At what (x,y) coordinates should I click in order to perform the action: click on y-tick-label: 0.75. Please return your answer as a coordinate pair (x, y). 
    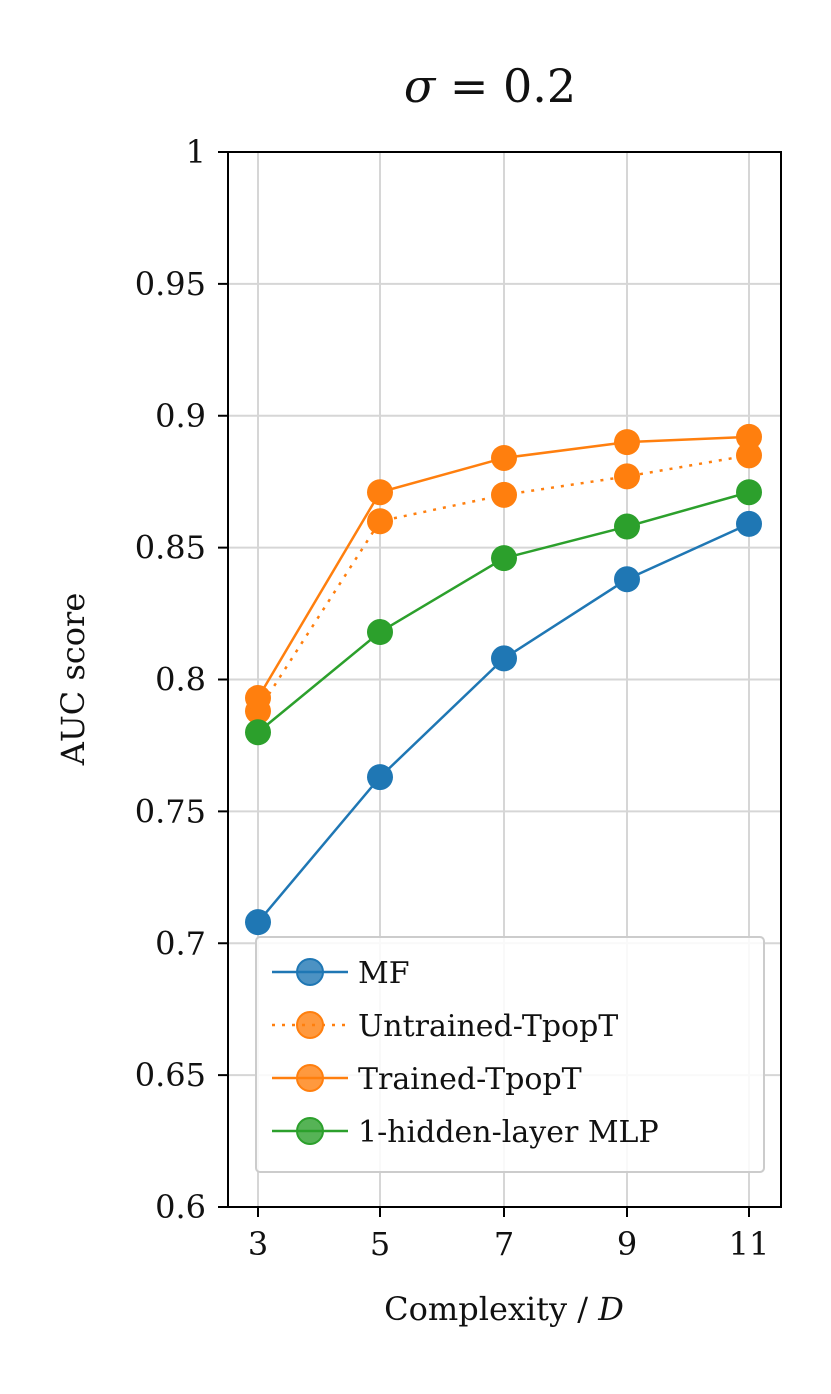
    Looking at the image, I should click on (170, 811).